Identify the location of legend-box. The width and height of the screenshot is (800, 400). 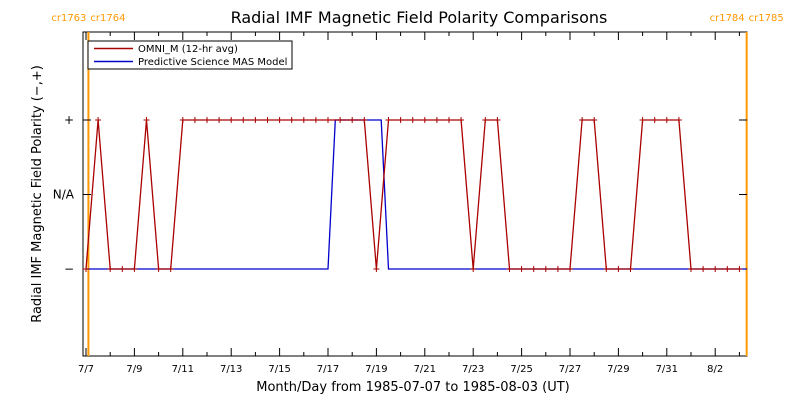
(190, 55).